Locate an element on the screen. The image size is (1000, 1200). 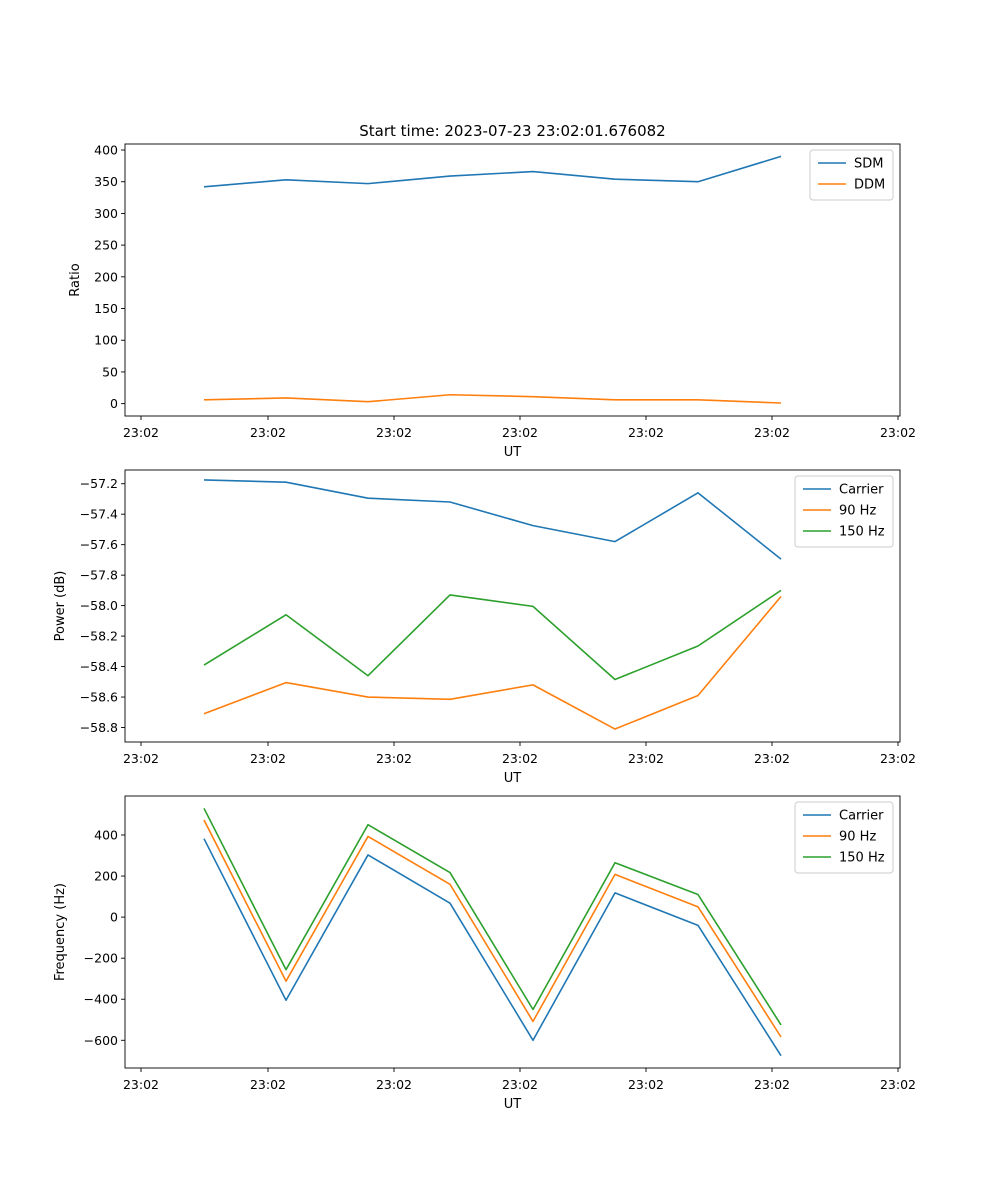
y-tick-label: 100 is located at coordinates (106, 340).